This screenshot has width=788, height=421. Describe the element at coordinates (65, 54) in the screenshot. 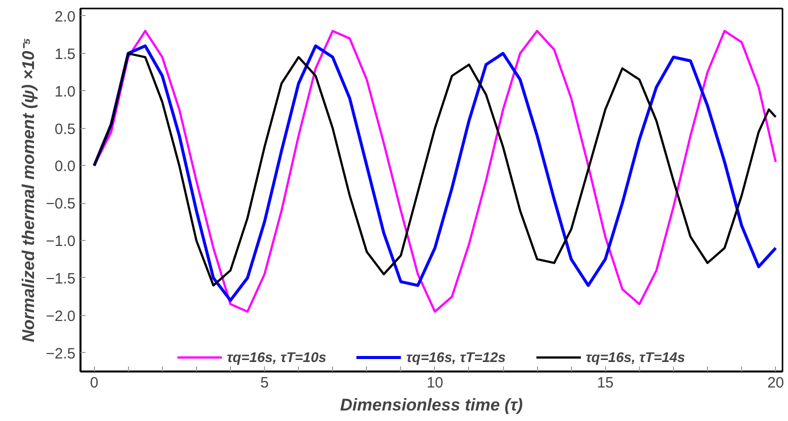

I see `y-tick-label: 1.5` at that location.